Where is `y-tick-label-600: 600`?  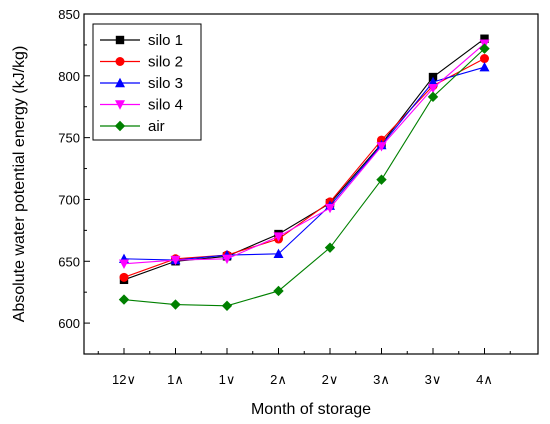
y-tick-label-600: 600 is located at coordinates (69, 323).